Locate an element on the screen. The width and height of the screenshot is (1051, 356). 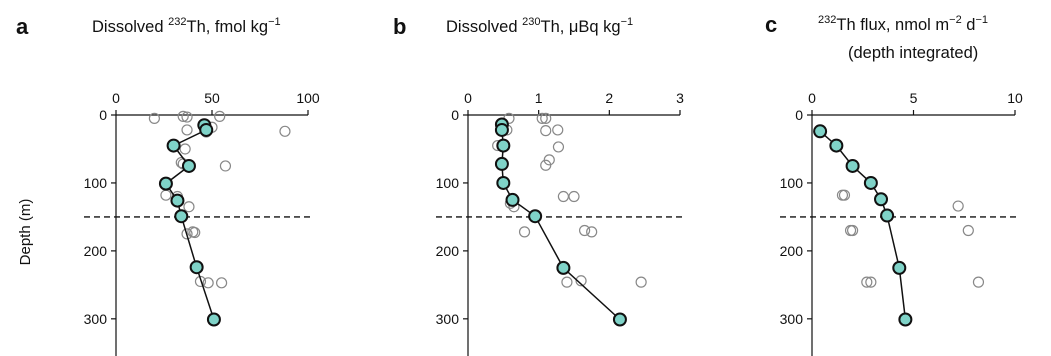
x-tick-label: 10 is located at coordinates (1015, 98).